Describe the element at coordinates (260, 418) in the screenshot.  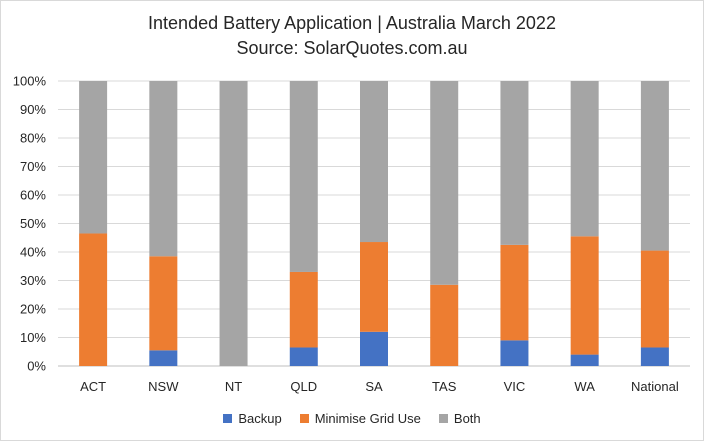
I see `legend-label: Backup` at that location.